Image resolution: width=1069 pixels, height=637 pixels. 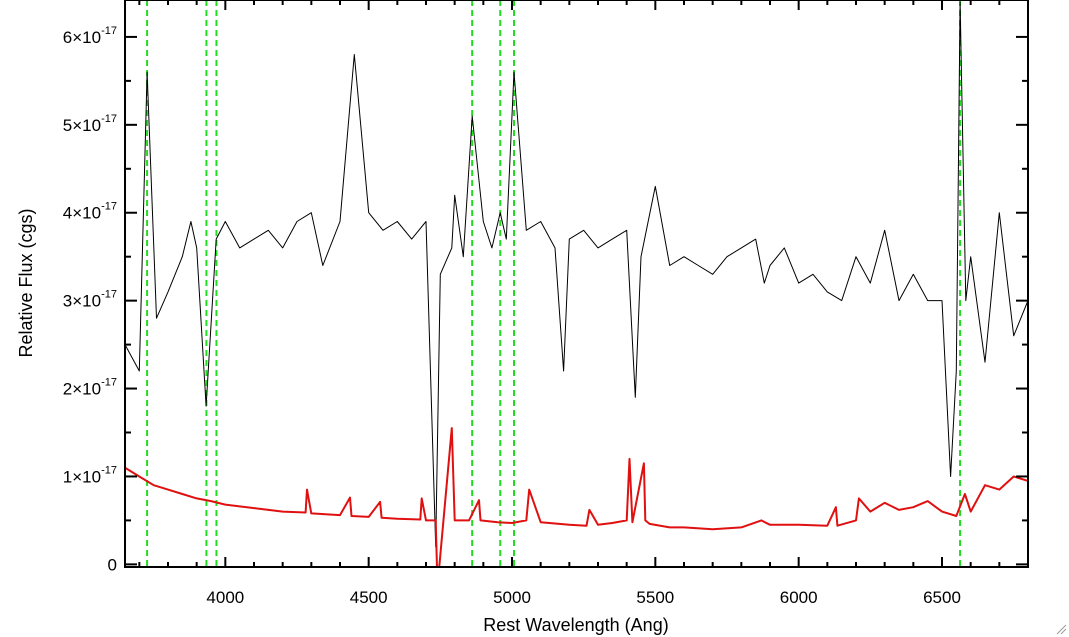 What do you see at coordinates (369, 597) in the screenshot?
I see `x-tick-label: 4500` at bounding box center [369, 597].